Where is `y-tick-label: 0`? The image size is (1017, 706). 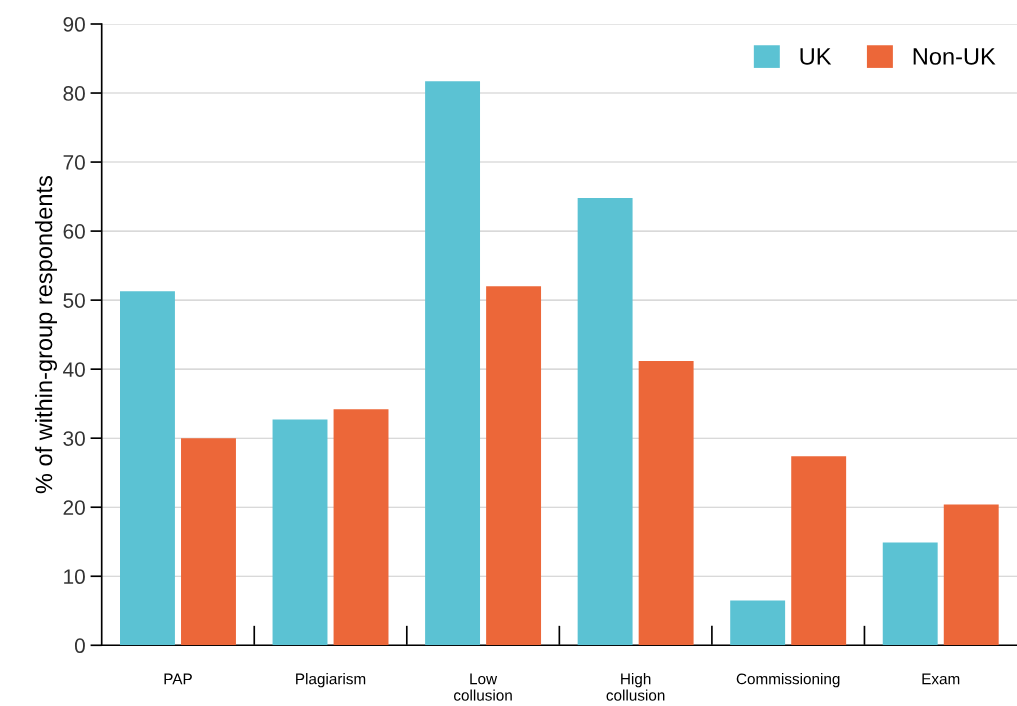 y-tick-label: 0 is located at coordinates (79, 646).